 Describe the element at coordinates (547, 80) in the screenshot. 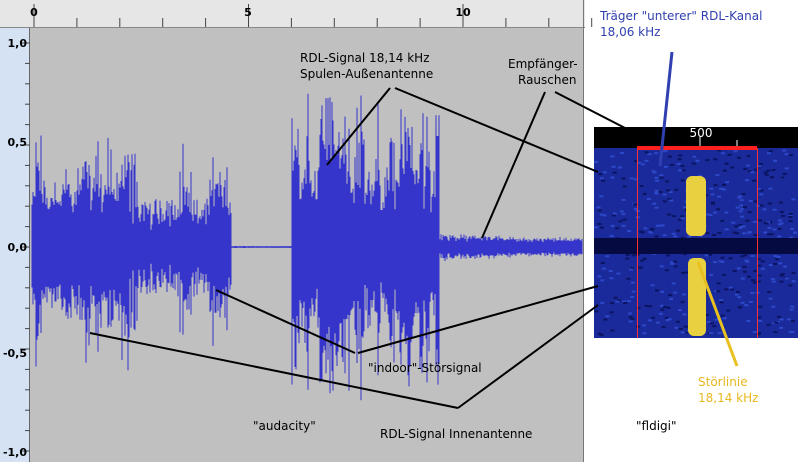

I see `annotation: Rauschen` at that location.